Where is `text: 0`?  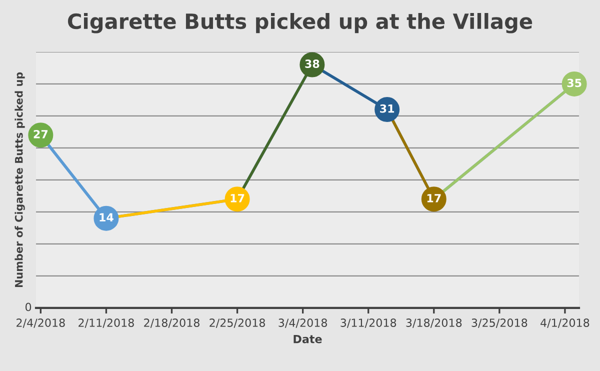
text: 0 is located at coordinates (28, 307).